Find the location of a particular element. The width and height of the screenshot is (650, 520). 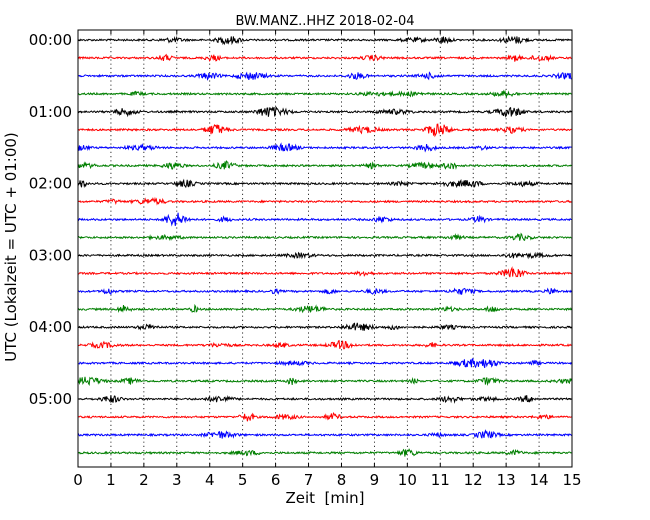

x-tick-label: 9 is located at coordinates (375, 480).